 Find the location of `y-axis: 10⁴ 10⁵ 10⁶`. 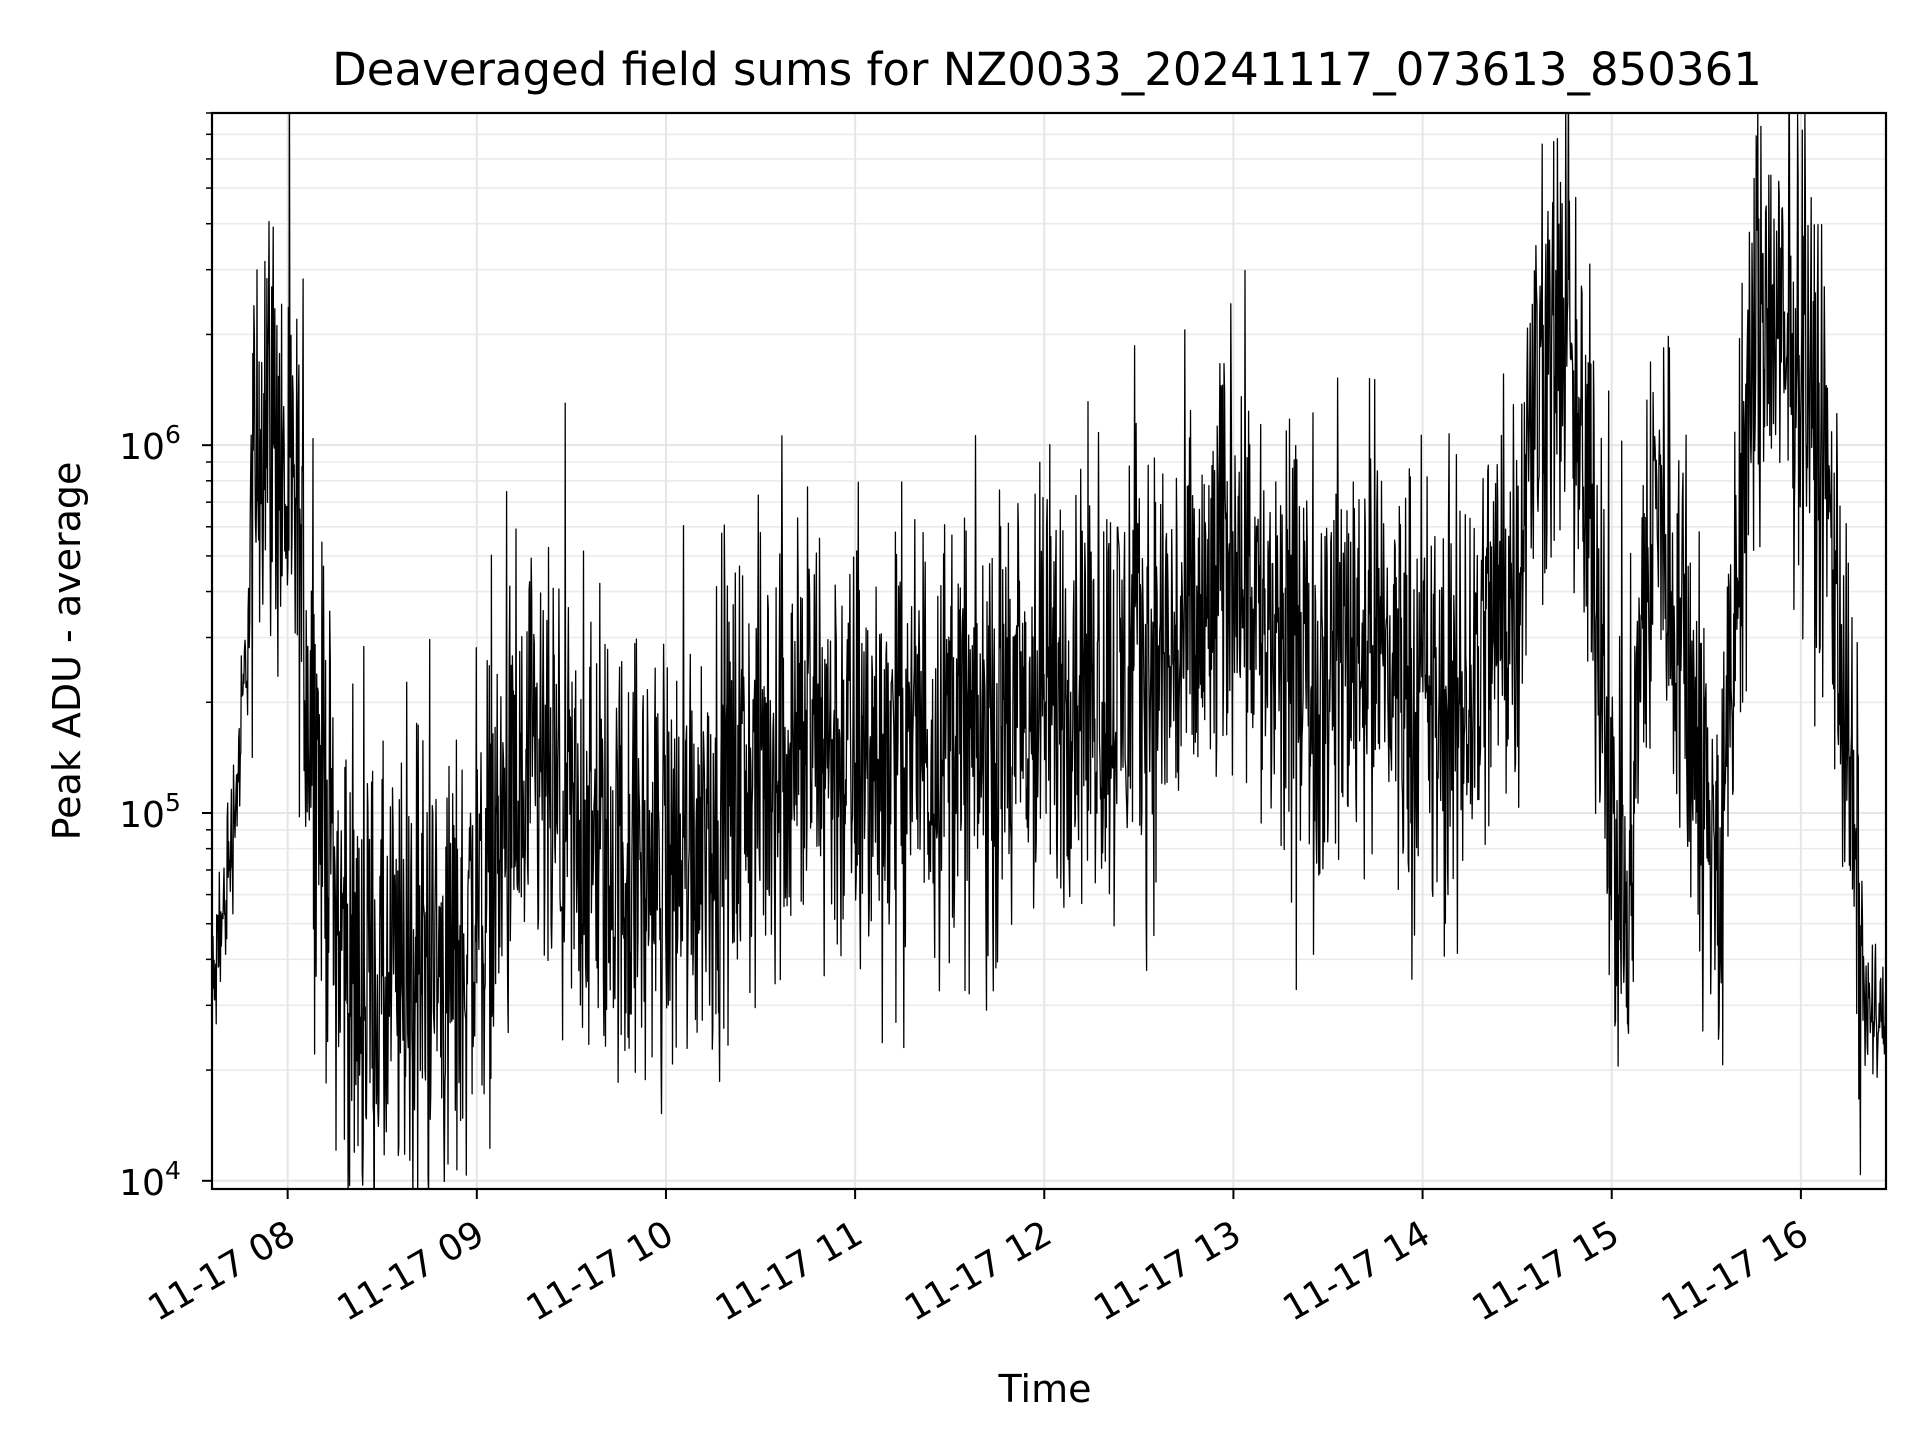

y-axis: 10⁴ 10⁵ 10⁶ is located at coordinates (165, 658).